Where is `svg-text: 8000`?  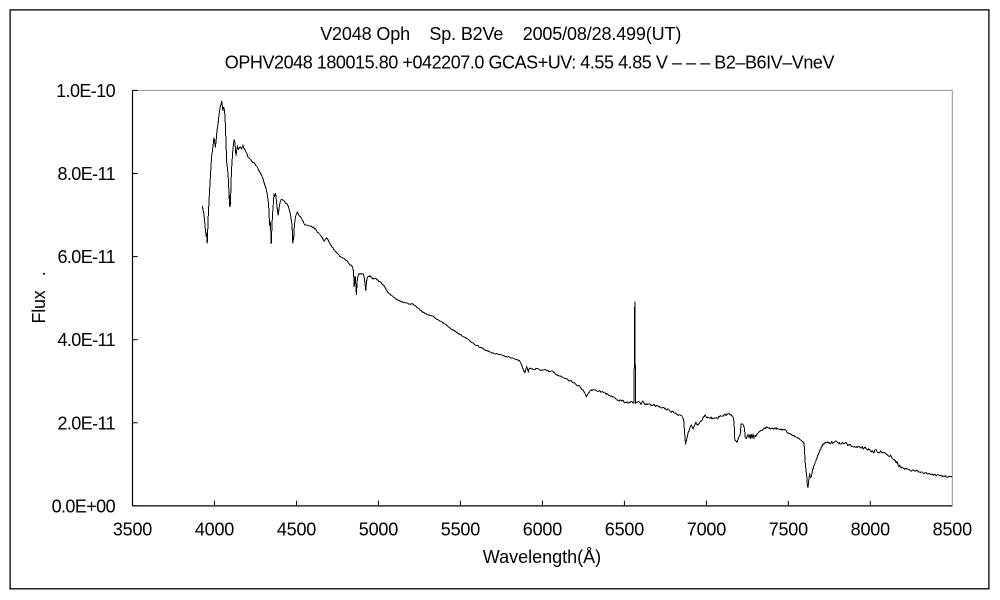 svg-text: 8000 is located at coordinates (870, 530).